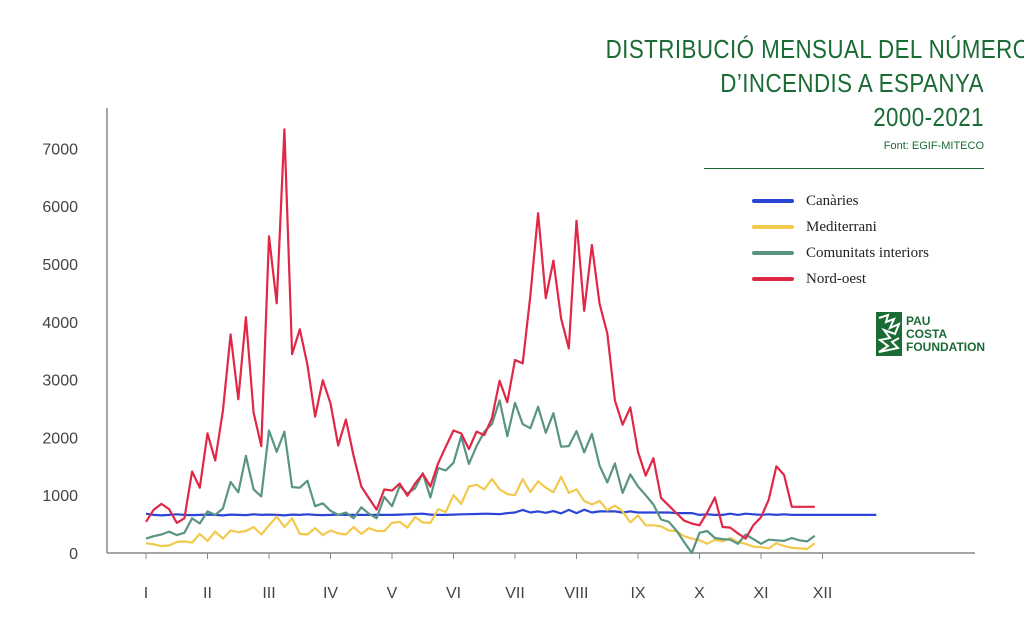 This screenshot has height=640, width=1024. What do you see at coordinates (927, 333) in the screenshot?
I see `logo-text-line-2: COSTA` at bounding box center [927, 333].